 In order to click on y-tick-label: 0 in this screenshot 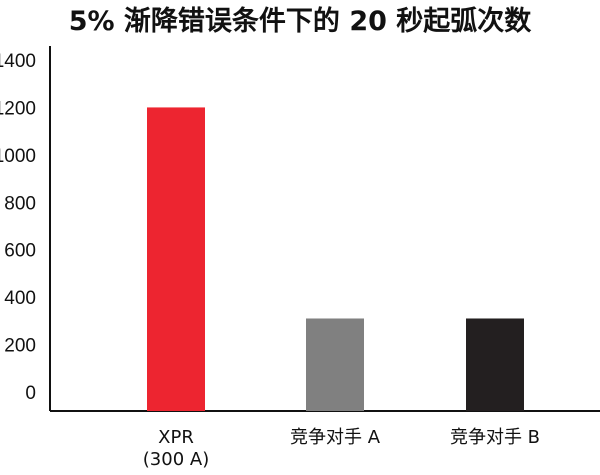, I will do `click(30, 393)`.